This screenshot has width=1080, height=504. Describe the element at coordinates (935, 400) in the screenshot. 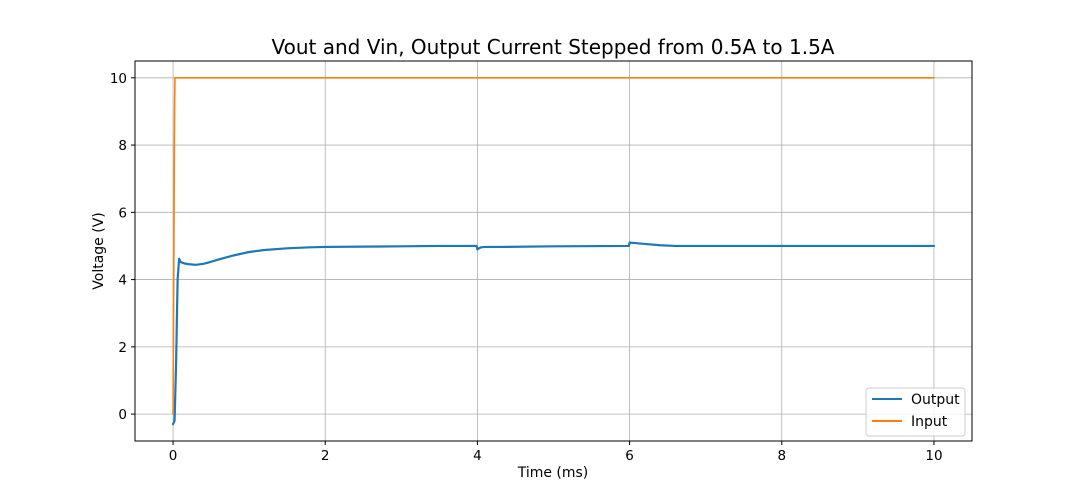

I see `legend-label-output: Output` at that location.